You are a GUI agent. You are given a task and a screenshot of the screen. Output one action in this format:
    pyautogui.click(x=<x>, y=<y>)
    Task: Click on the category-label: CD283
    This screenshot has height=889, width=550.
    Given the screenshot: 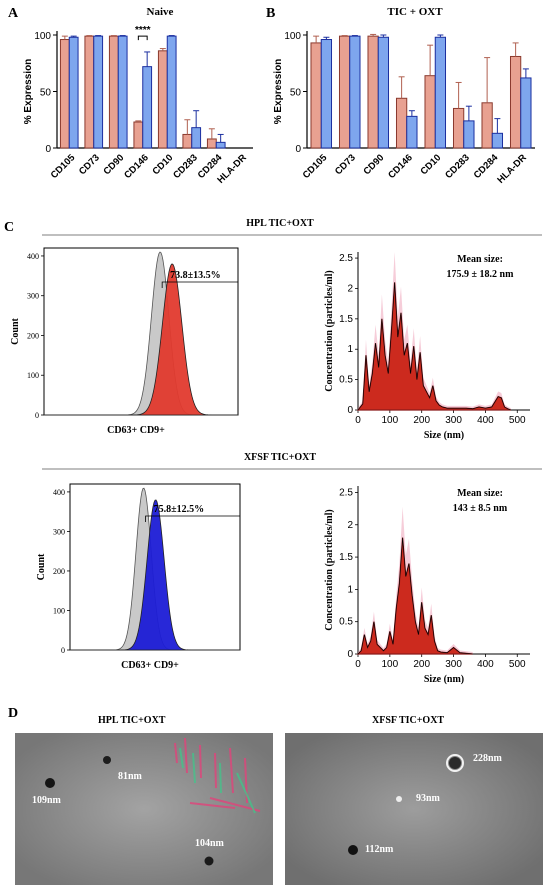 What is the action you would take?
    pyautogui.click(x=457, y=166)
    